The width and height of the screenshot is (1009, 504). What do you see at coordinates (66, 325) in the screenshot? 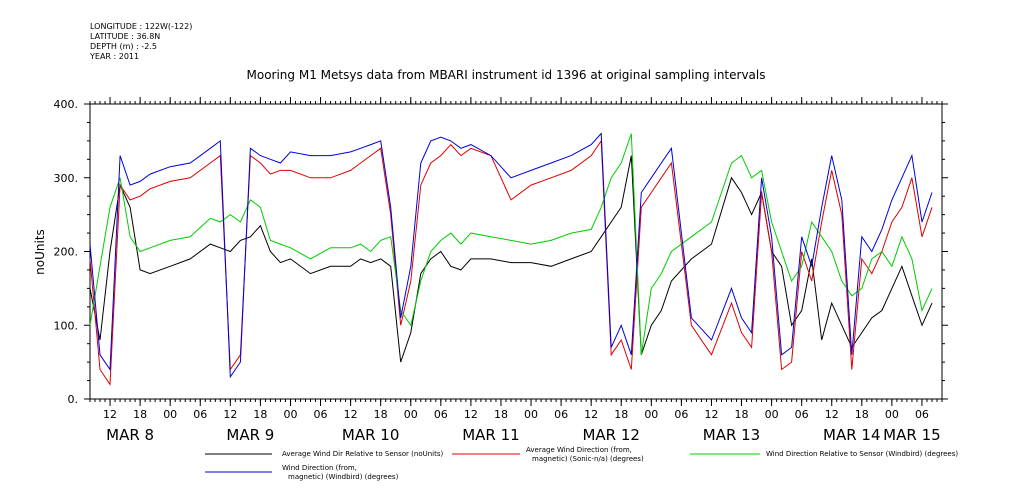
I see `y-tick-label: 100.` at bounding box center [66, 325].